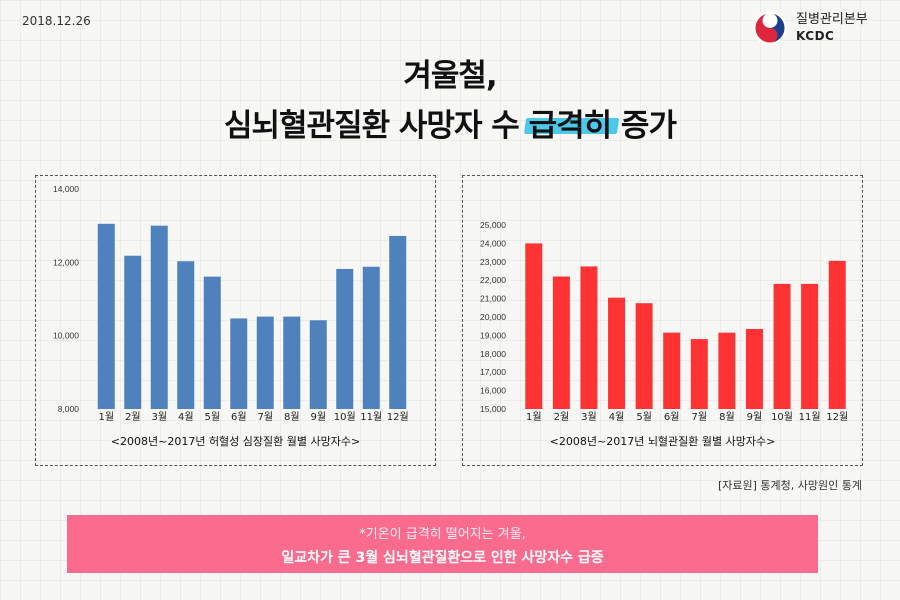 The image size is (900, 600). I want to click on kcdc-emblem-icon, so click(770, 28).